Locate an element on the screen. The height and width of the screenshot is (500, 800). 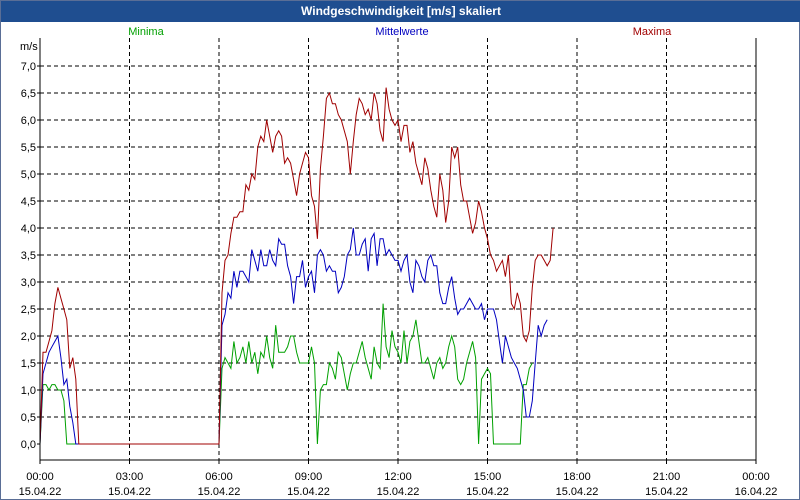
x-tick-time: 03:00 is located at coordinates (130, 477).